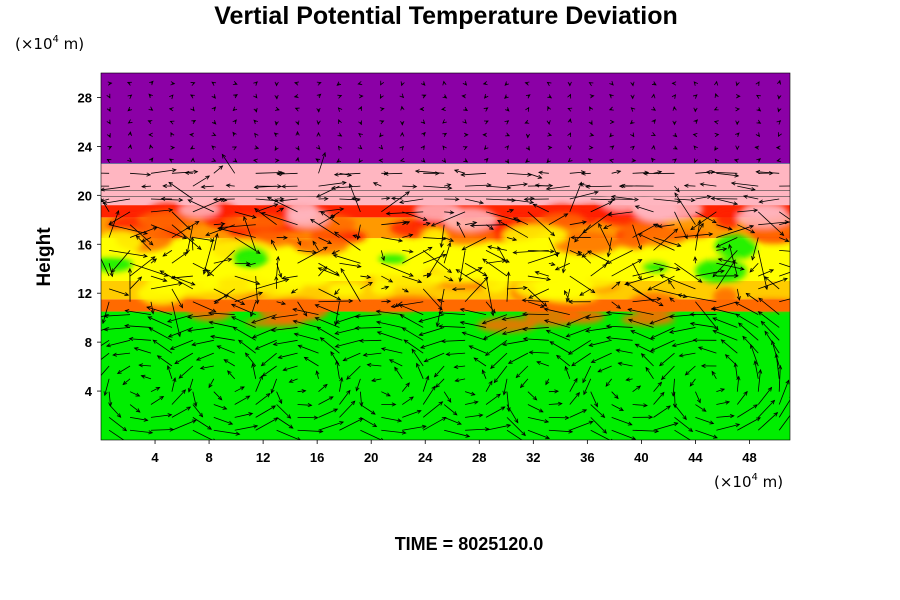  Describe the element at coordinates (71, 44) in the screenshot. I see `y-unit-suffix: m)` at that location.